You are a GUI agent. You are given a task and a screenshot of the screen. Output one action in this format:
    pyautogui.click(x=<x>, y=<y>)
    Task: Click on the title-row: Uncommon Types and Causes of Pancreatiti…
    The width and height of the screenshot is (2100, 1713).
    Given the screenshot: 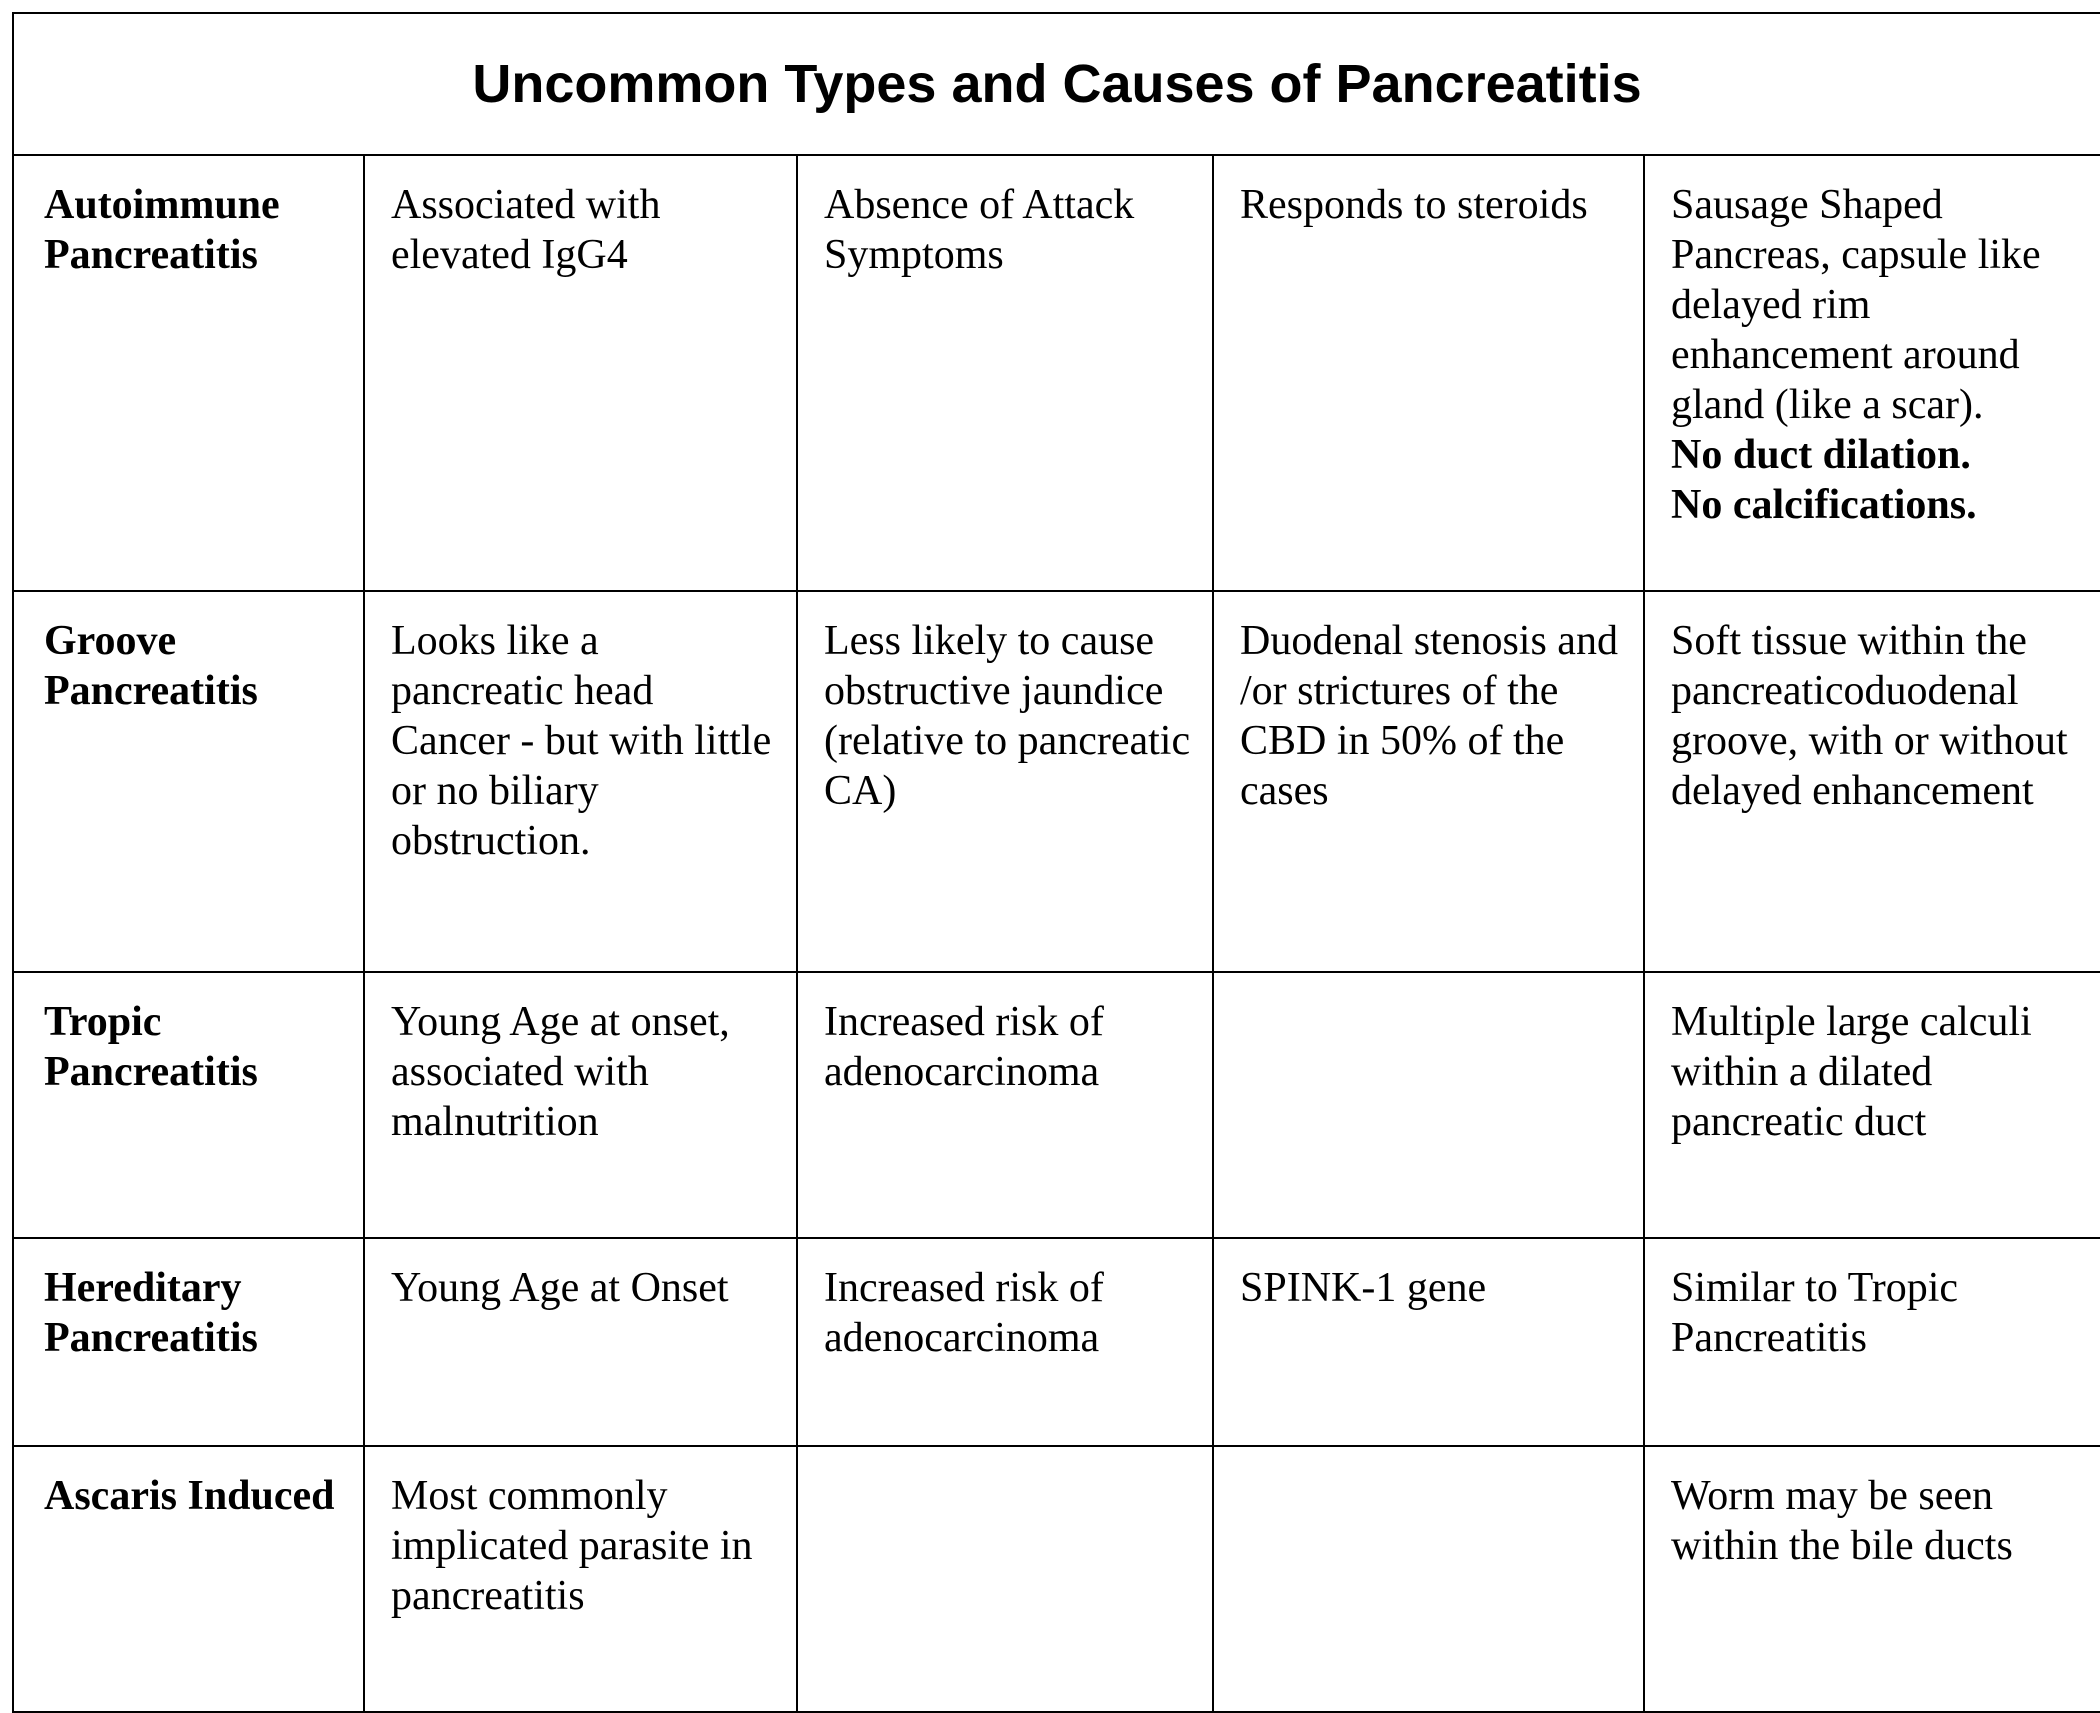 What is the action you would take?
    pyautogui.click(x=1055, y=84)
    